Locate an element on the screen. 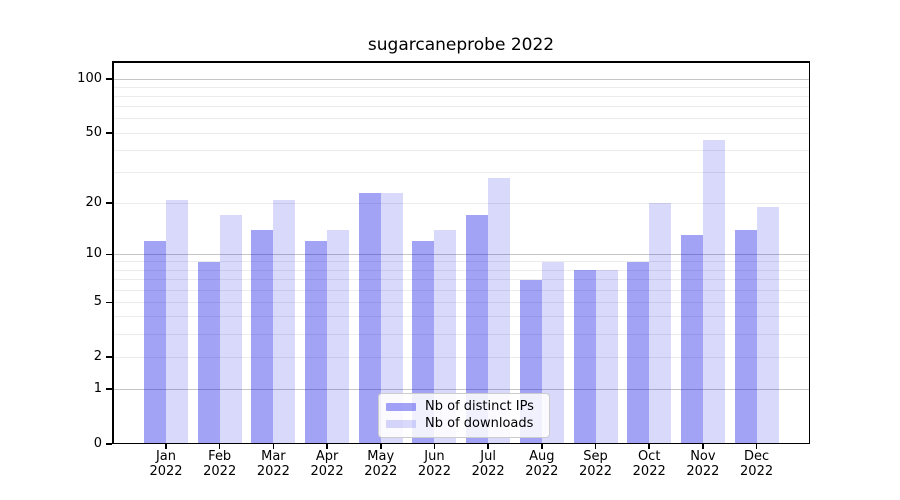 The height and width of the screenshot is (500, 900). x-tick-label: Oct 2022 is located at coordinates (649, 464).